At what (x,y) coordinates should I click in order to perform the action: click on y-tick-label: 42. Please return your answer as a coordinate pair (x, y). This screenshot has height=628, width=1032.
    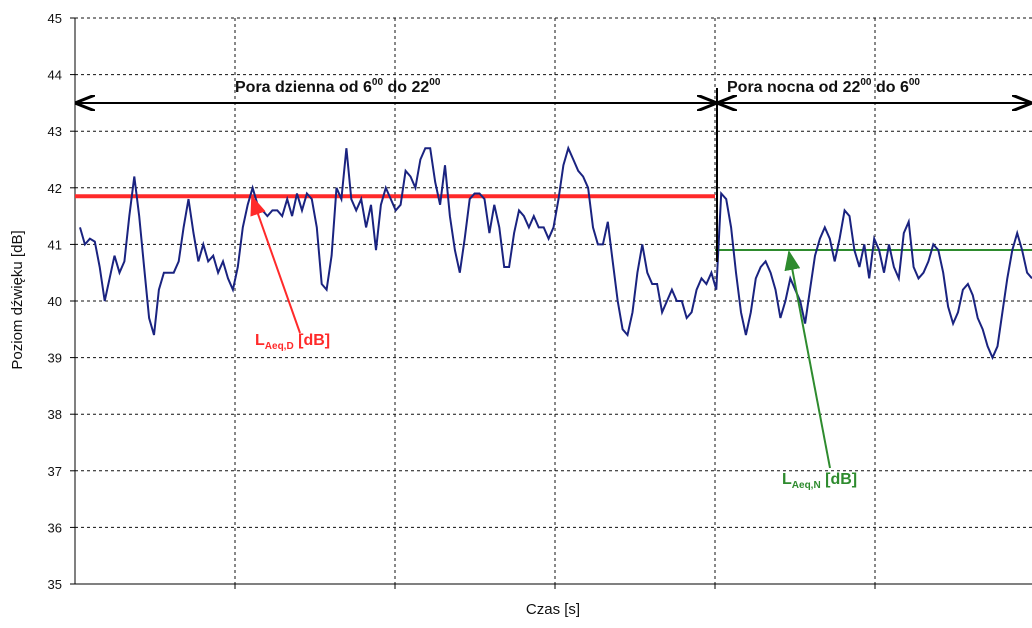
    Looking at the image, I should click on (55, 188).